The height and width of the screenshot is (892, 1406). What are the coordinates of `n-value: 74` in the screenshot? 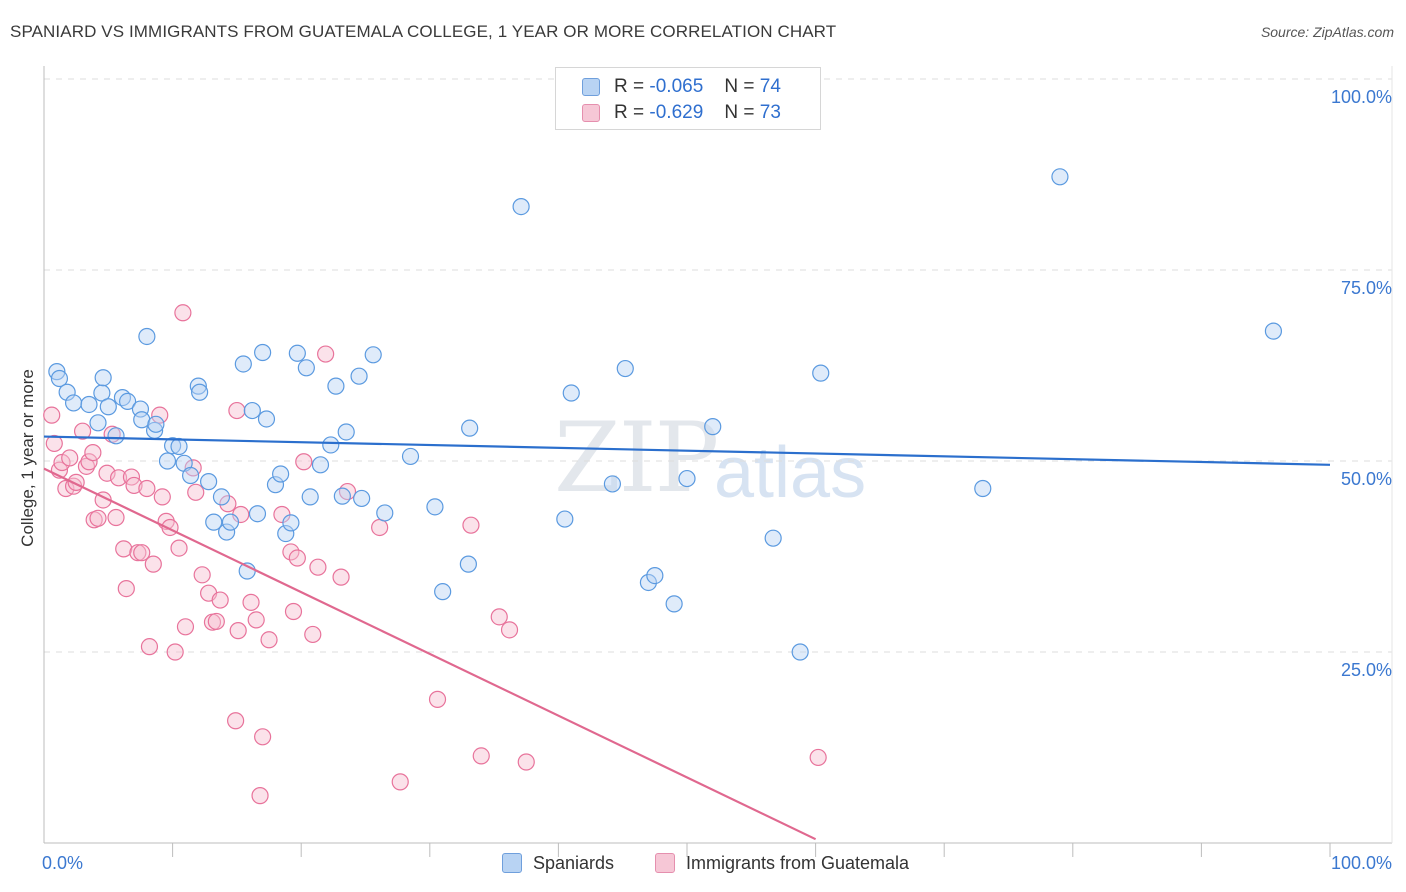 It's located at (770, 86).